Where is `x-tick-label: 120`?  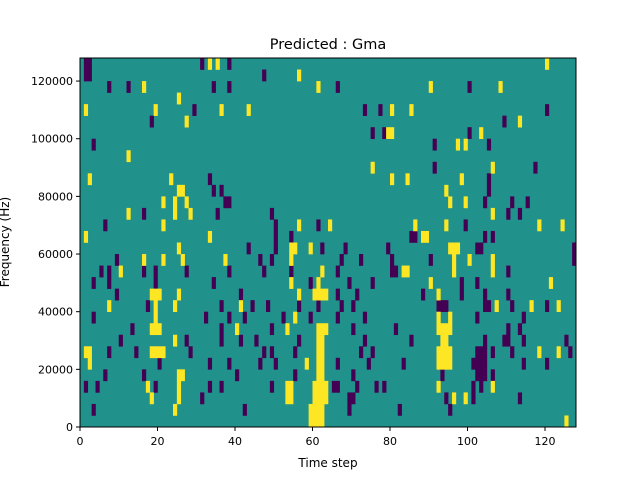
x-tick-label: 120 is located at coordinates (545, 441).